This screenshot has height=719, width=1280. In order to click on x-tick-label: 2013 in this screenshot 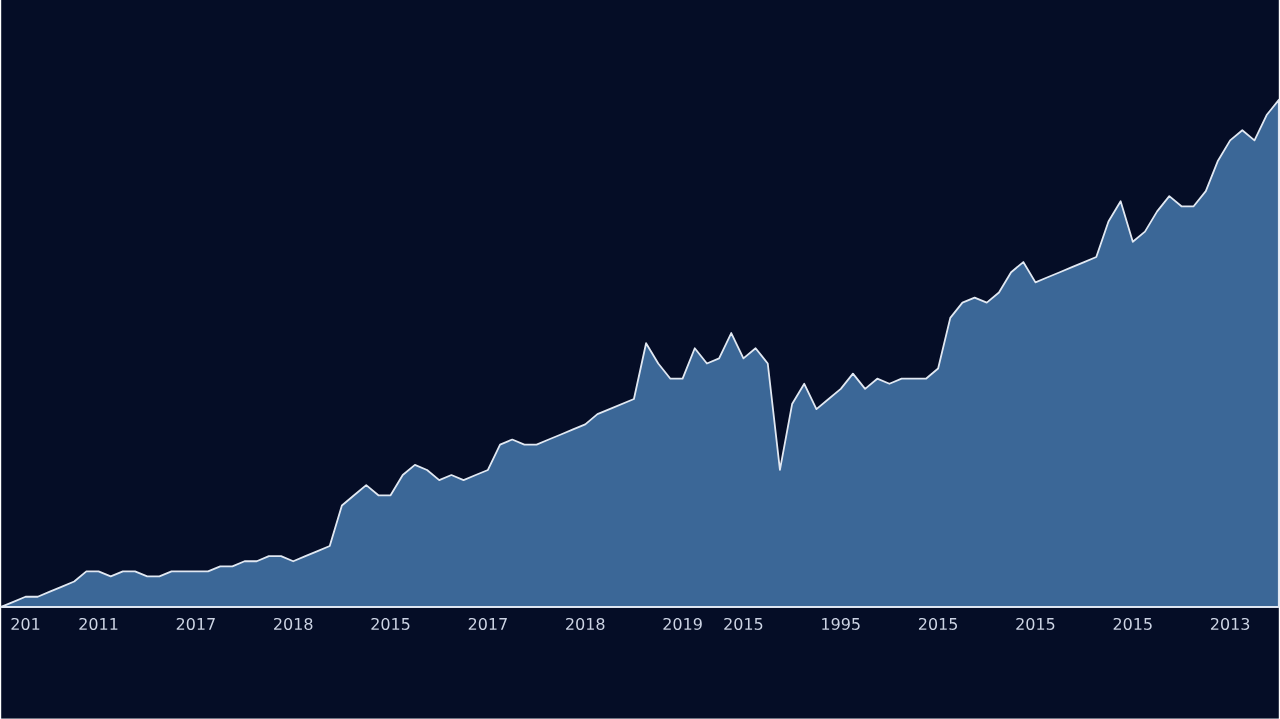, I will do `click(1230, 624)`.